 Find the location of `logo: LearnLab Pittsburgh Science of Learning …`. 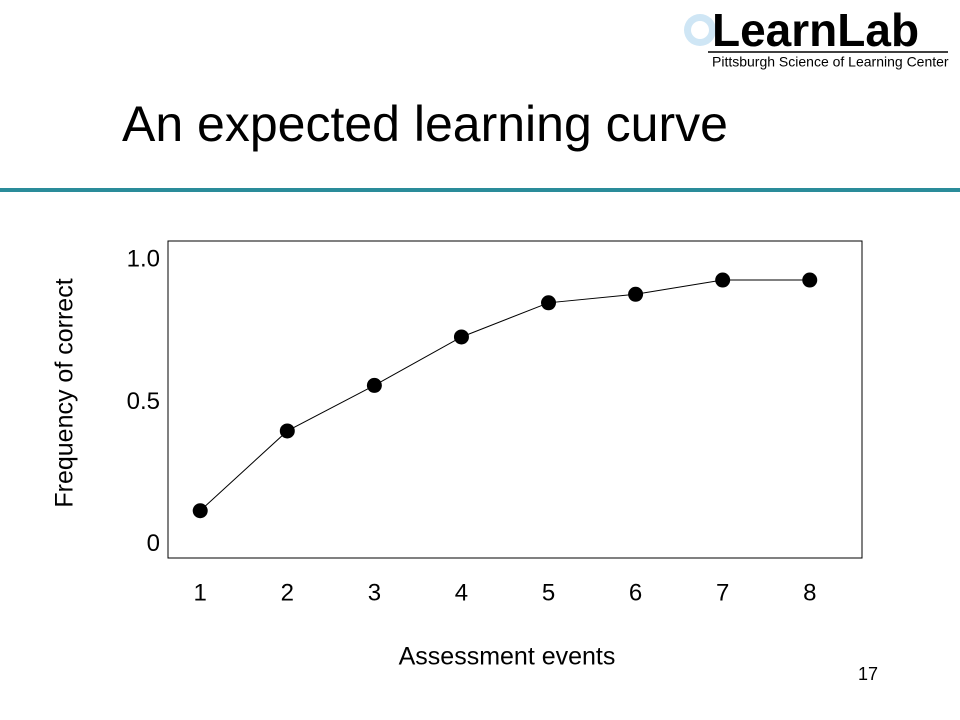

logo: LearnLab Pittsburgh Science of Learning … is located at coordinates (816, 37).